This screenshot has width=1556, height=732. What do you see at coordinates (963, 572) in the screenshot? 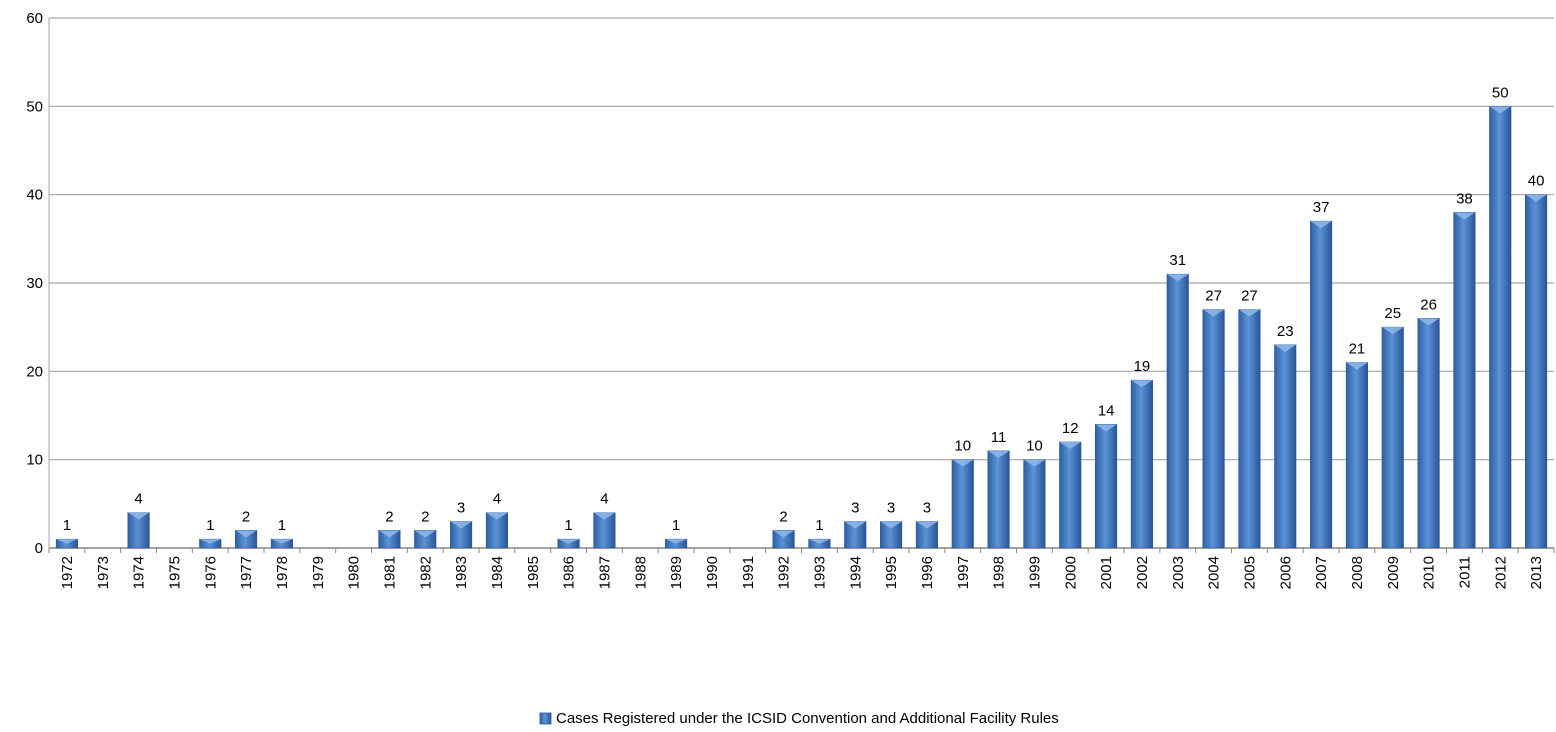
I see `x-tick-label: 1997` at bounding box center [963, 572].